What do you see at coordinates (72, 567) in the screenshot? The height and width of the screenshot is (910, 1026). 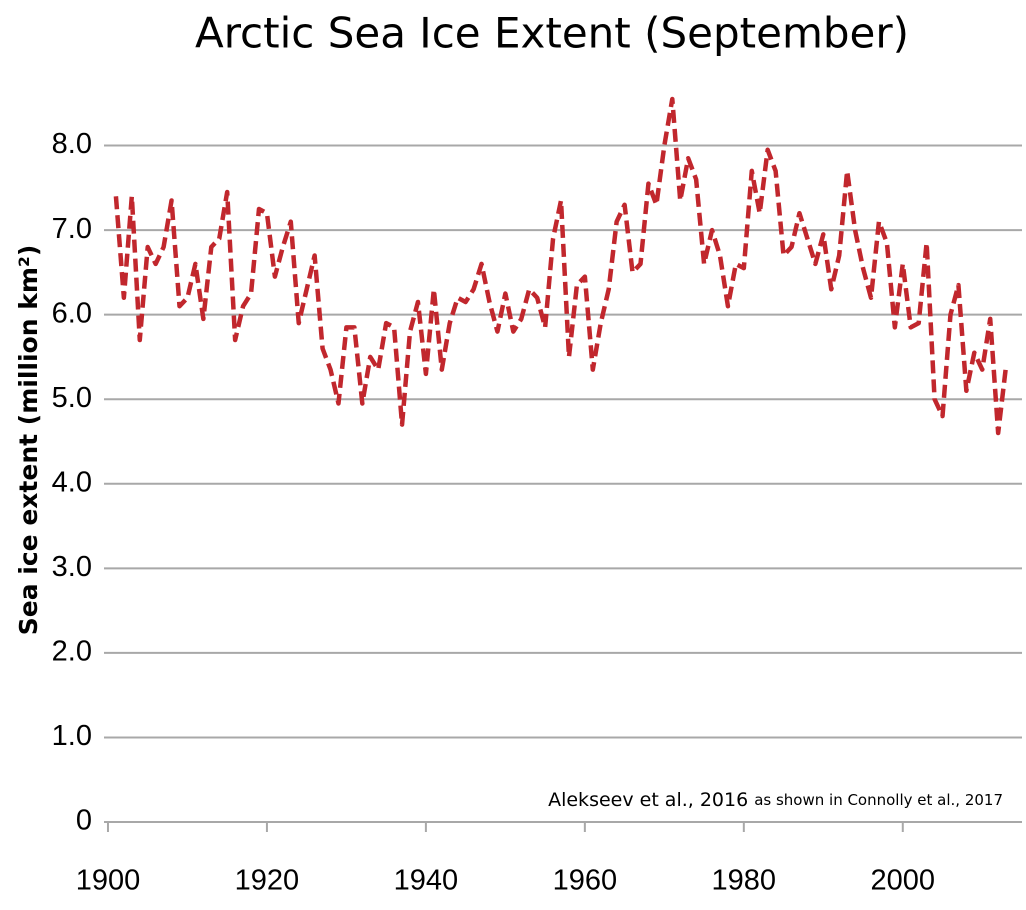 I see `y-tick-label: 3.0` at bounding box center [72, 567].